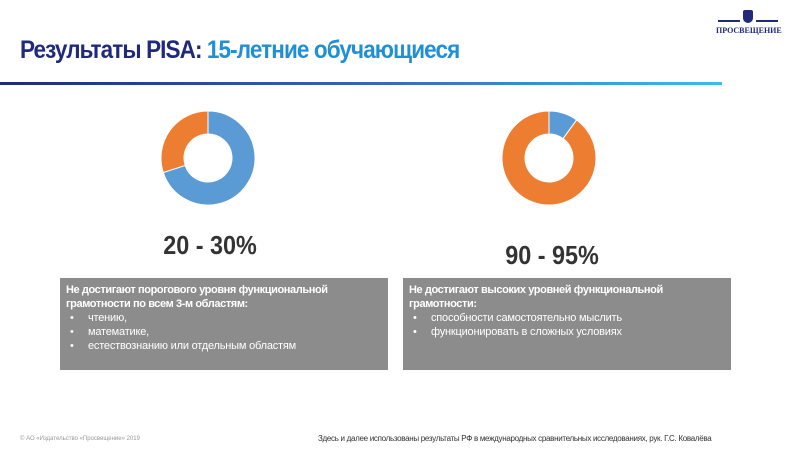 The height and width of the screenshot is (450, 800). What do you see at coordinates (224, 318) in the screenshot?
I see `list-item: чтению,` at bounding box center [224, 318].